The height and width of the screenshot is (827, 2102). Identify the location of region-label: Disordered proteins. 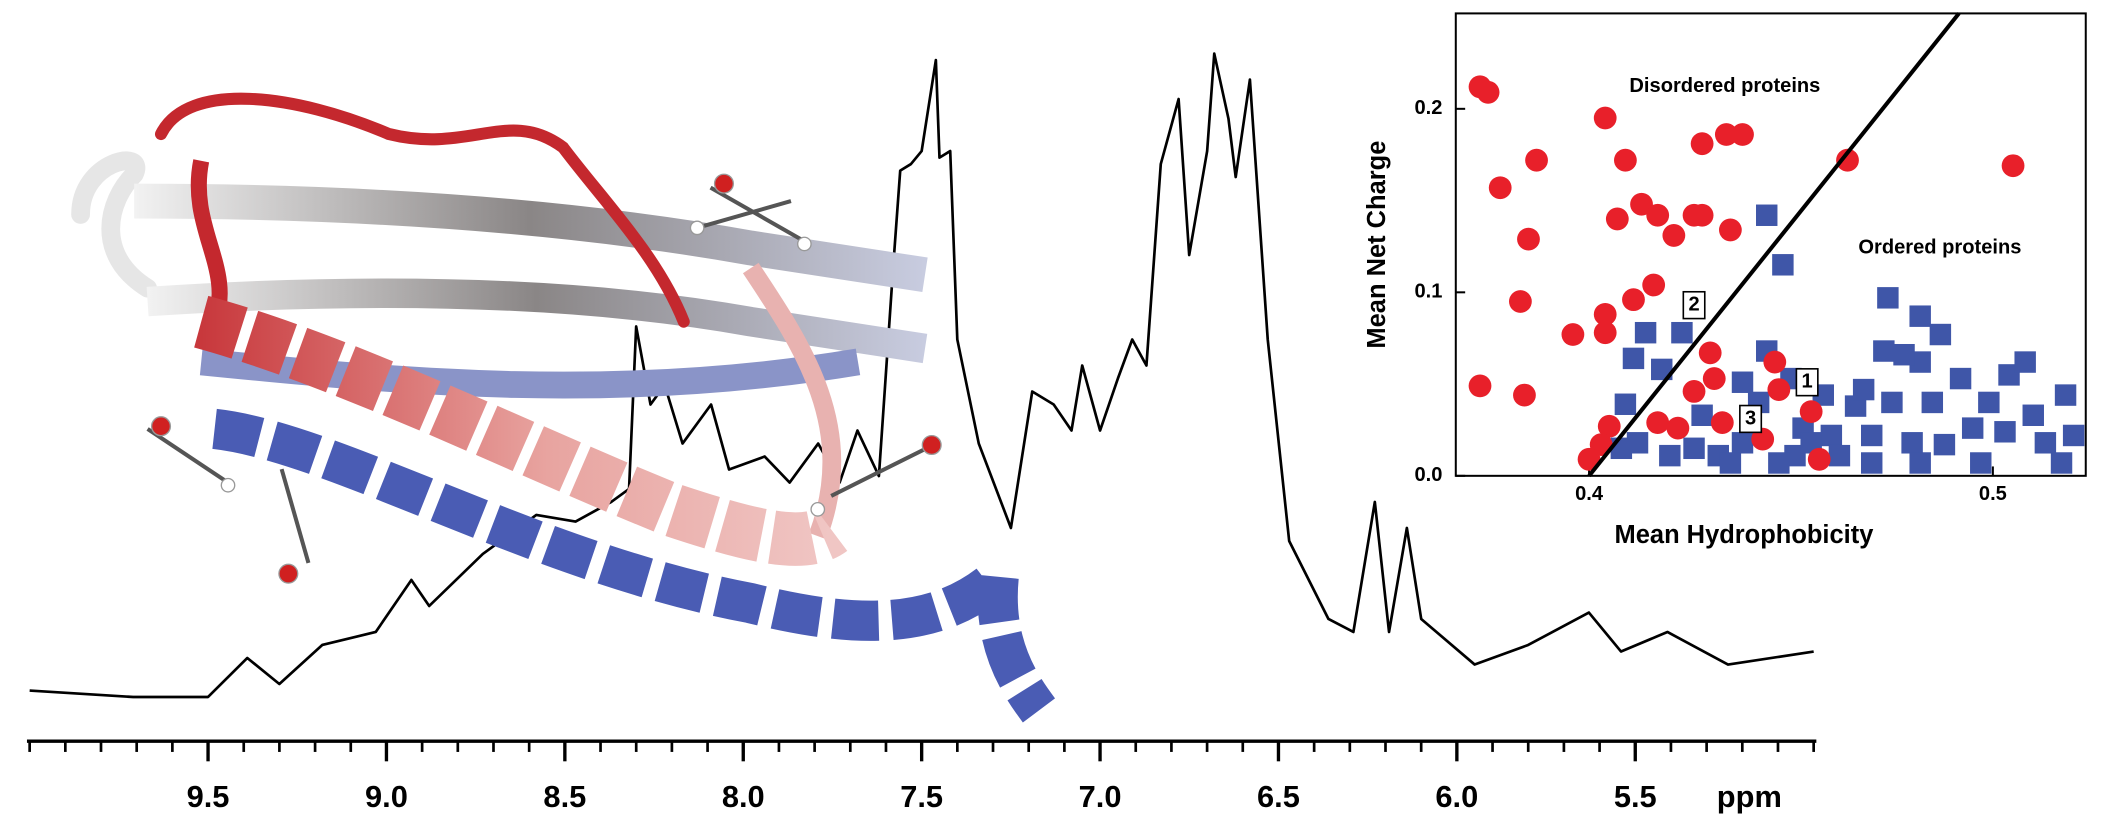
(1724, 86).